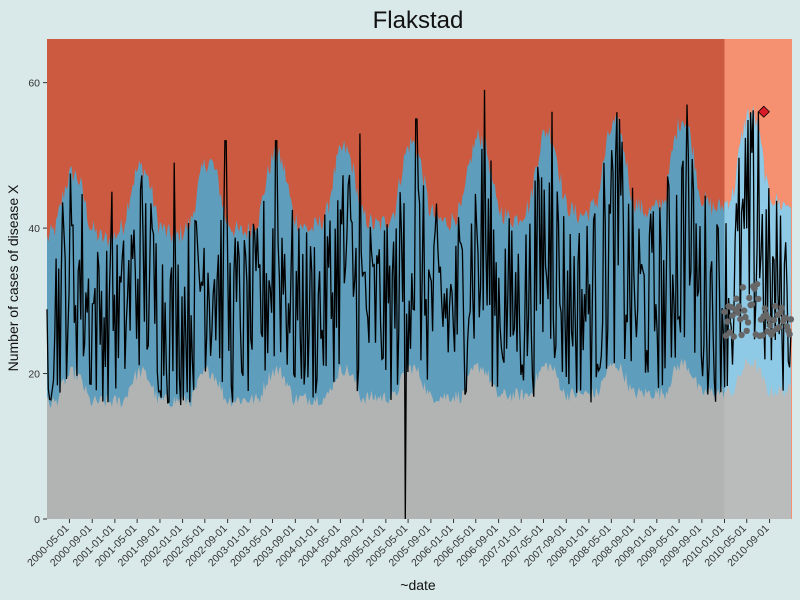 This screenshot has width=800, height=600. Describe the element at coordinates (757, 438) in the screenshot. I see `lower-zone-future` at that location.